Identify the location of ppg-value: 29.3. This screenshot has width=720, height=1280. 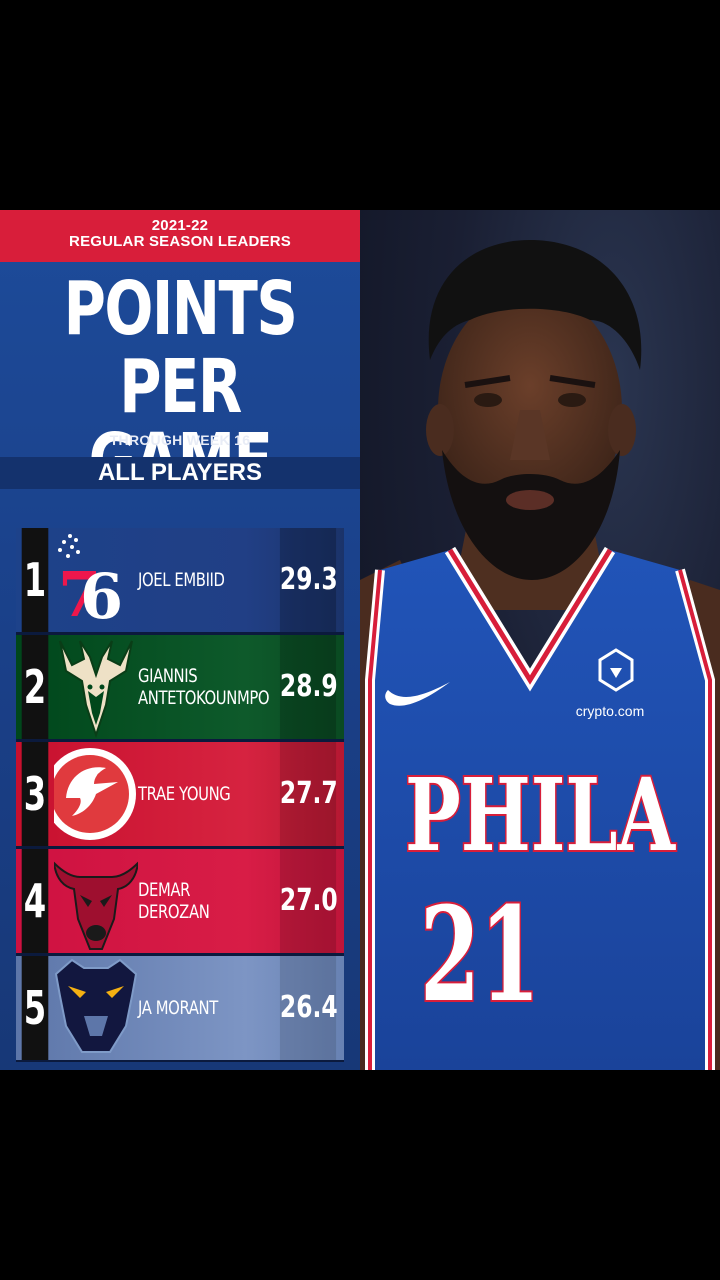
(308, 580).